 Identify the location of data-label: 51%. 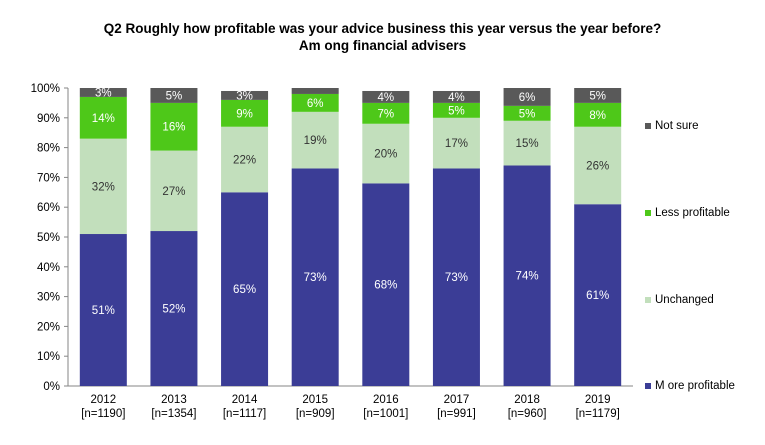
(103, 311).